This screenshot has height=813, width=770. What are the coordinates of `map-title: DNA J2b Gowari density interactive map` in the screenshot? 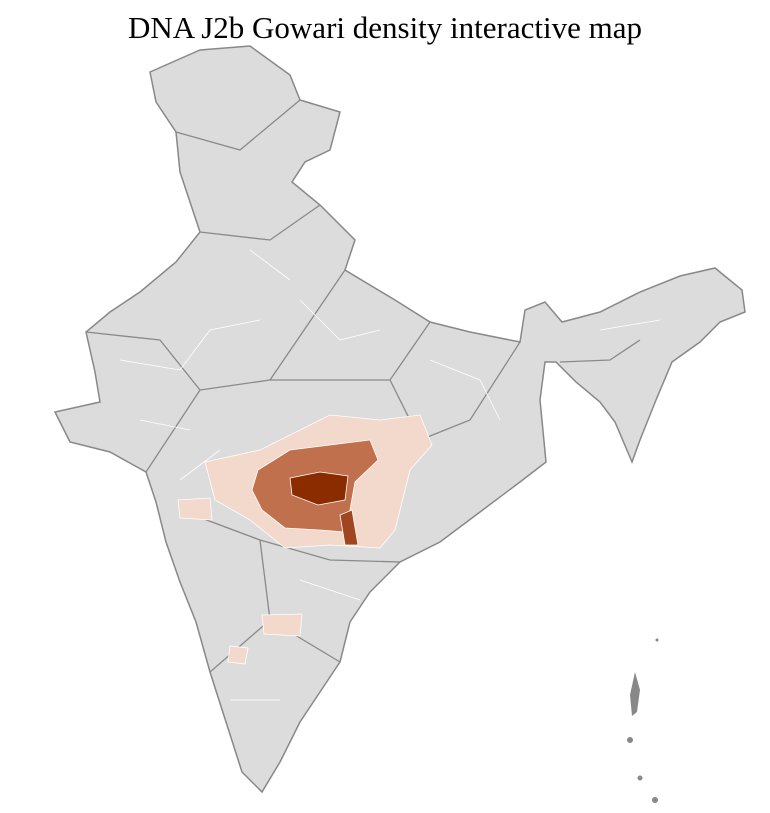 It's located at (385, 27).